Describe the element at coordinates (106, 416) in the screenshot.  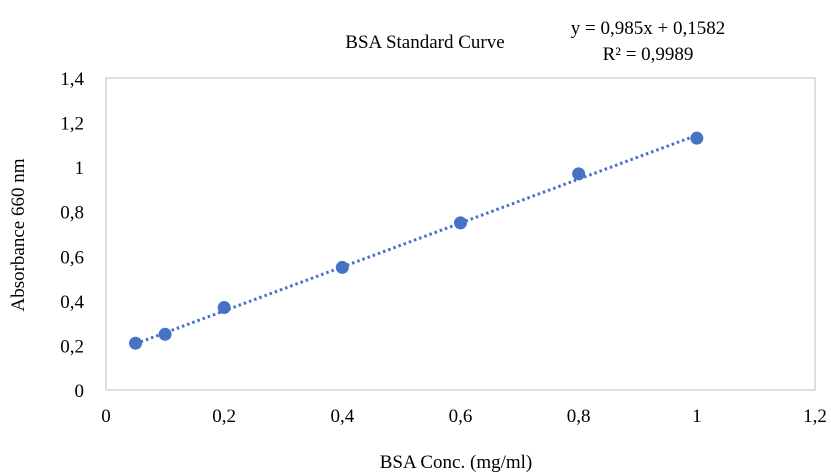
I see `x-tick-label: 0` at that location.